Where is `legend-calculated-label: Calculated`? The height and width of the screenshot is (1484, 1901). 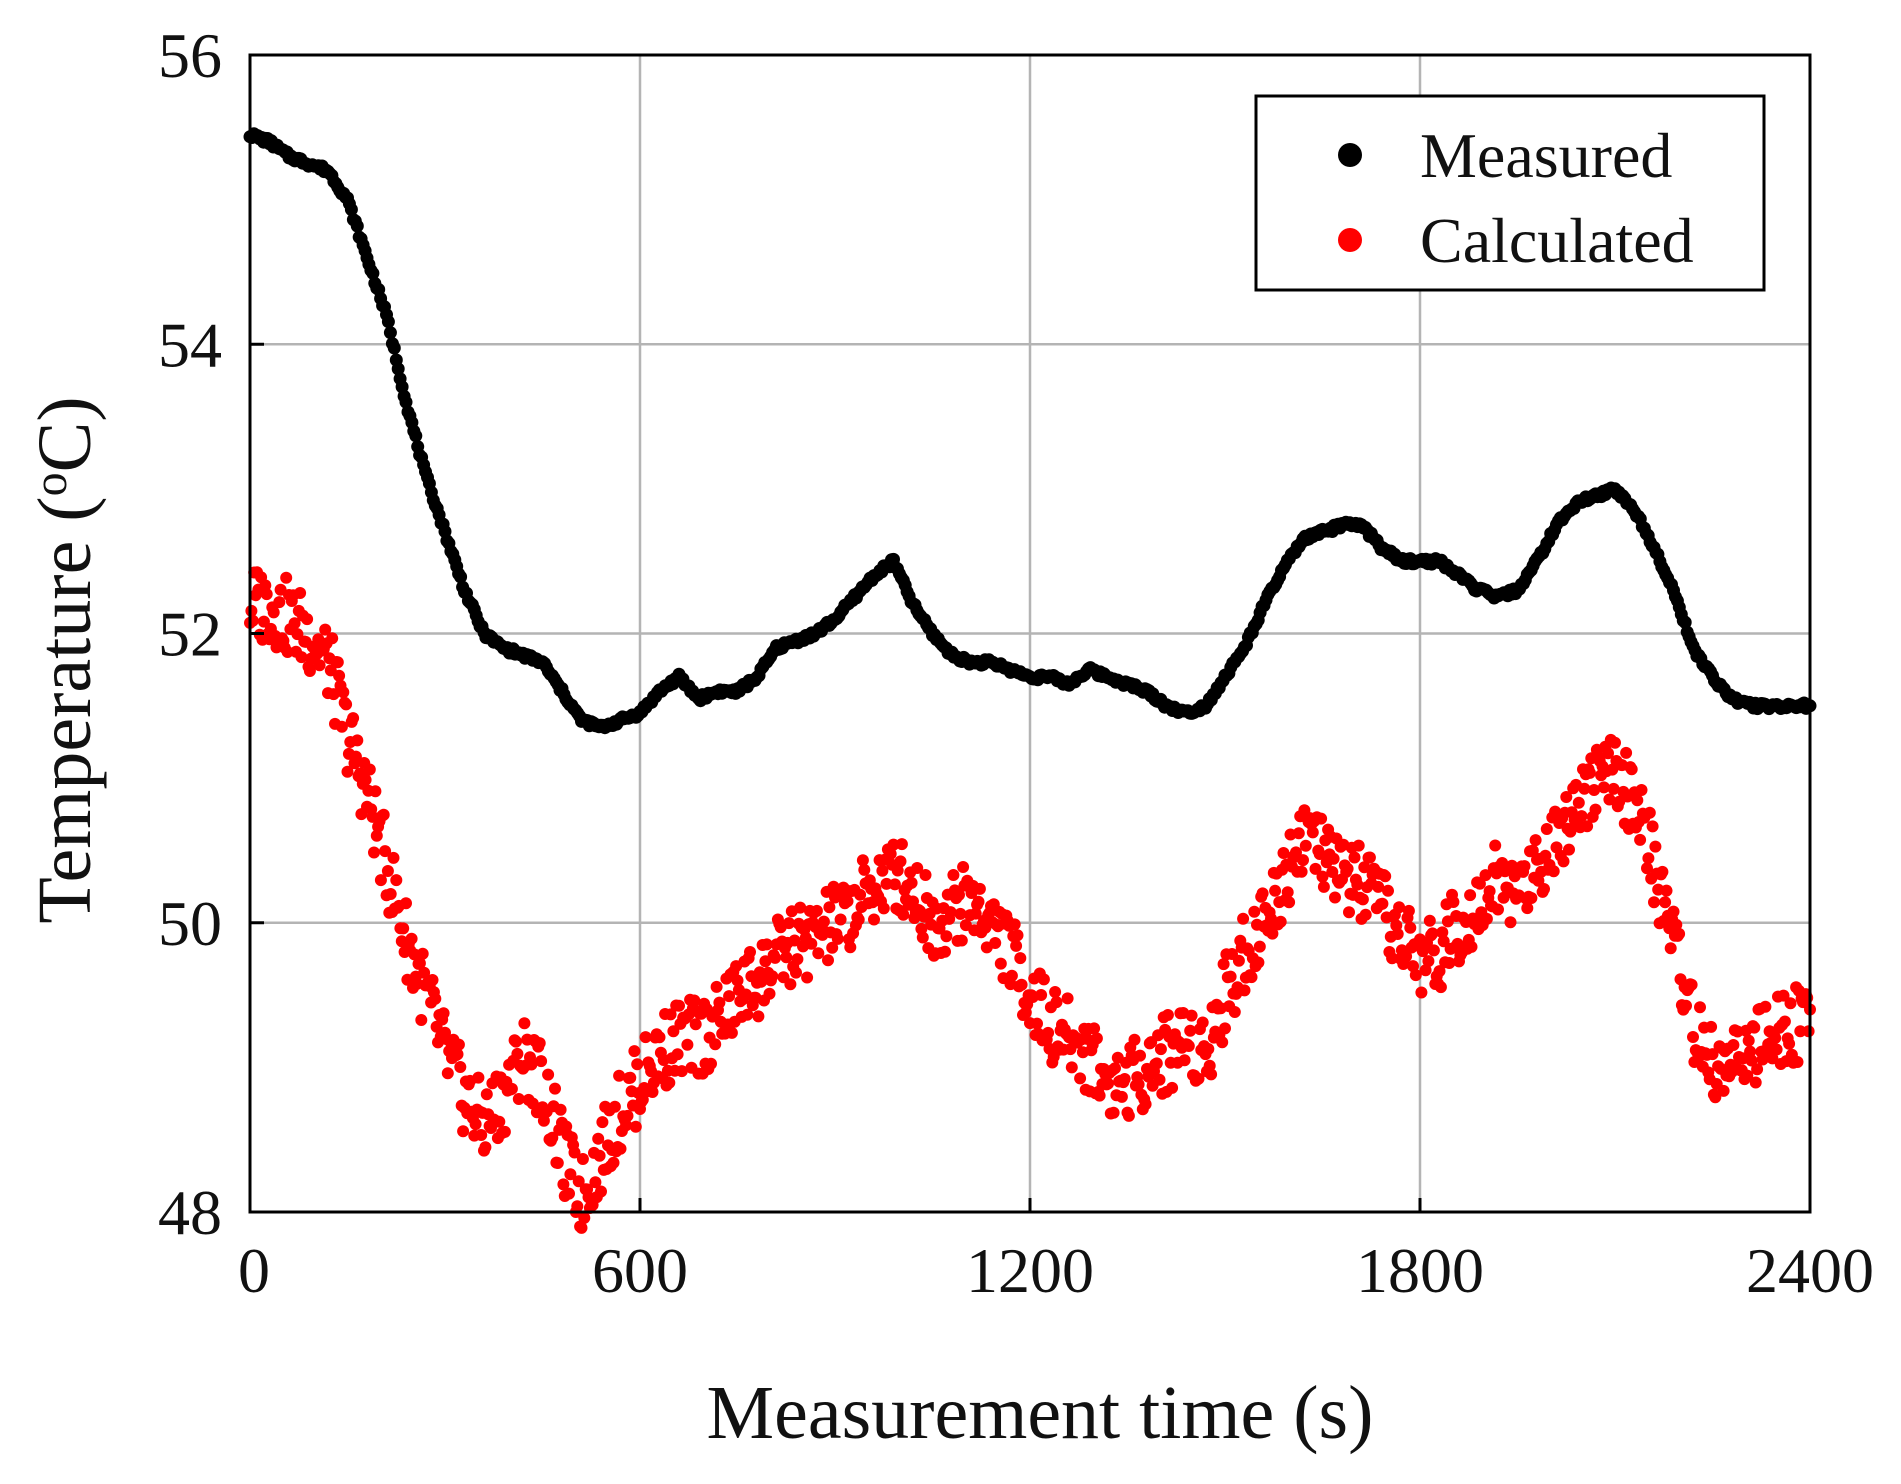
legend-calculated-label: Calculated is located at coordinates (1557, 240).